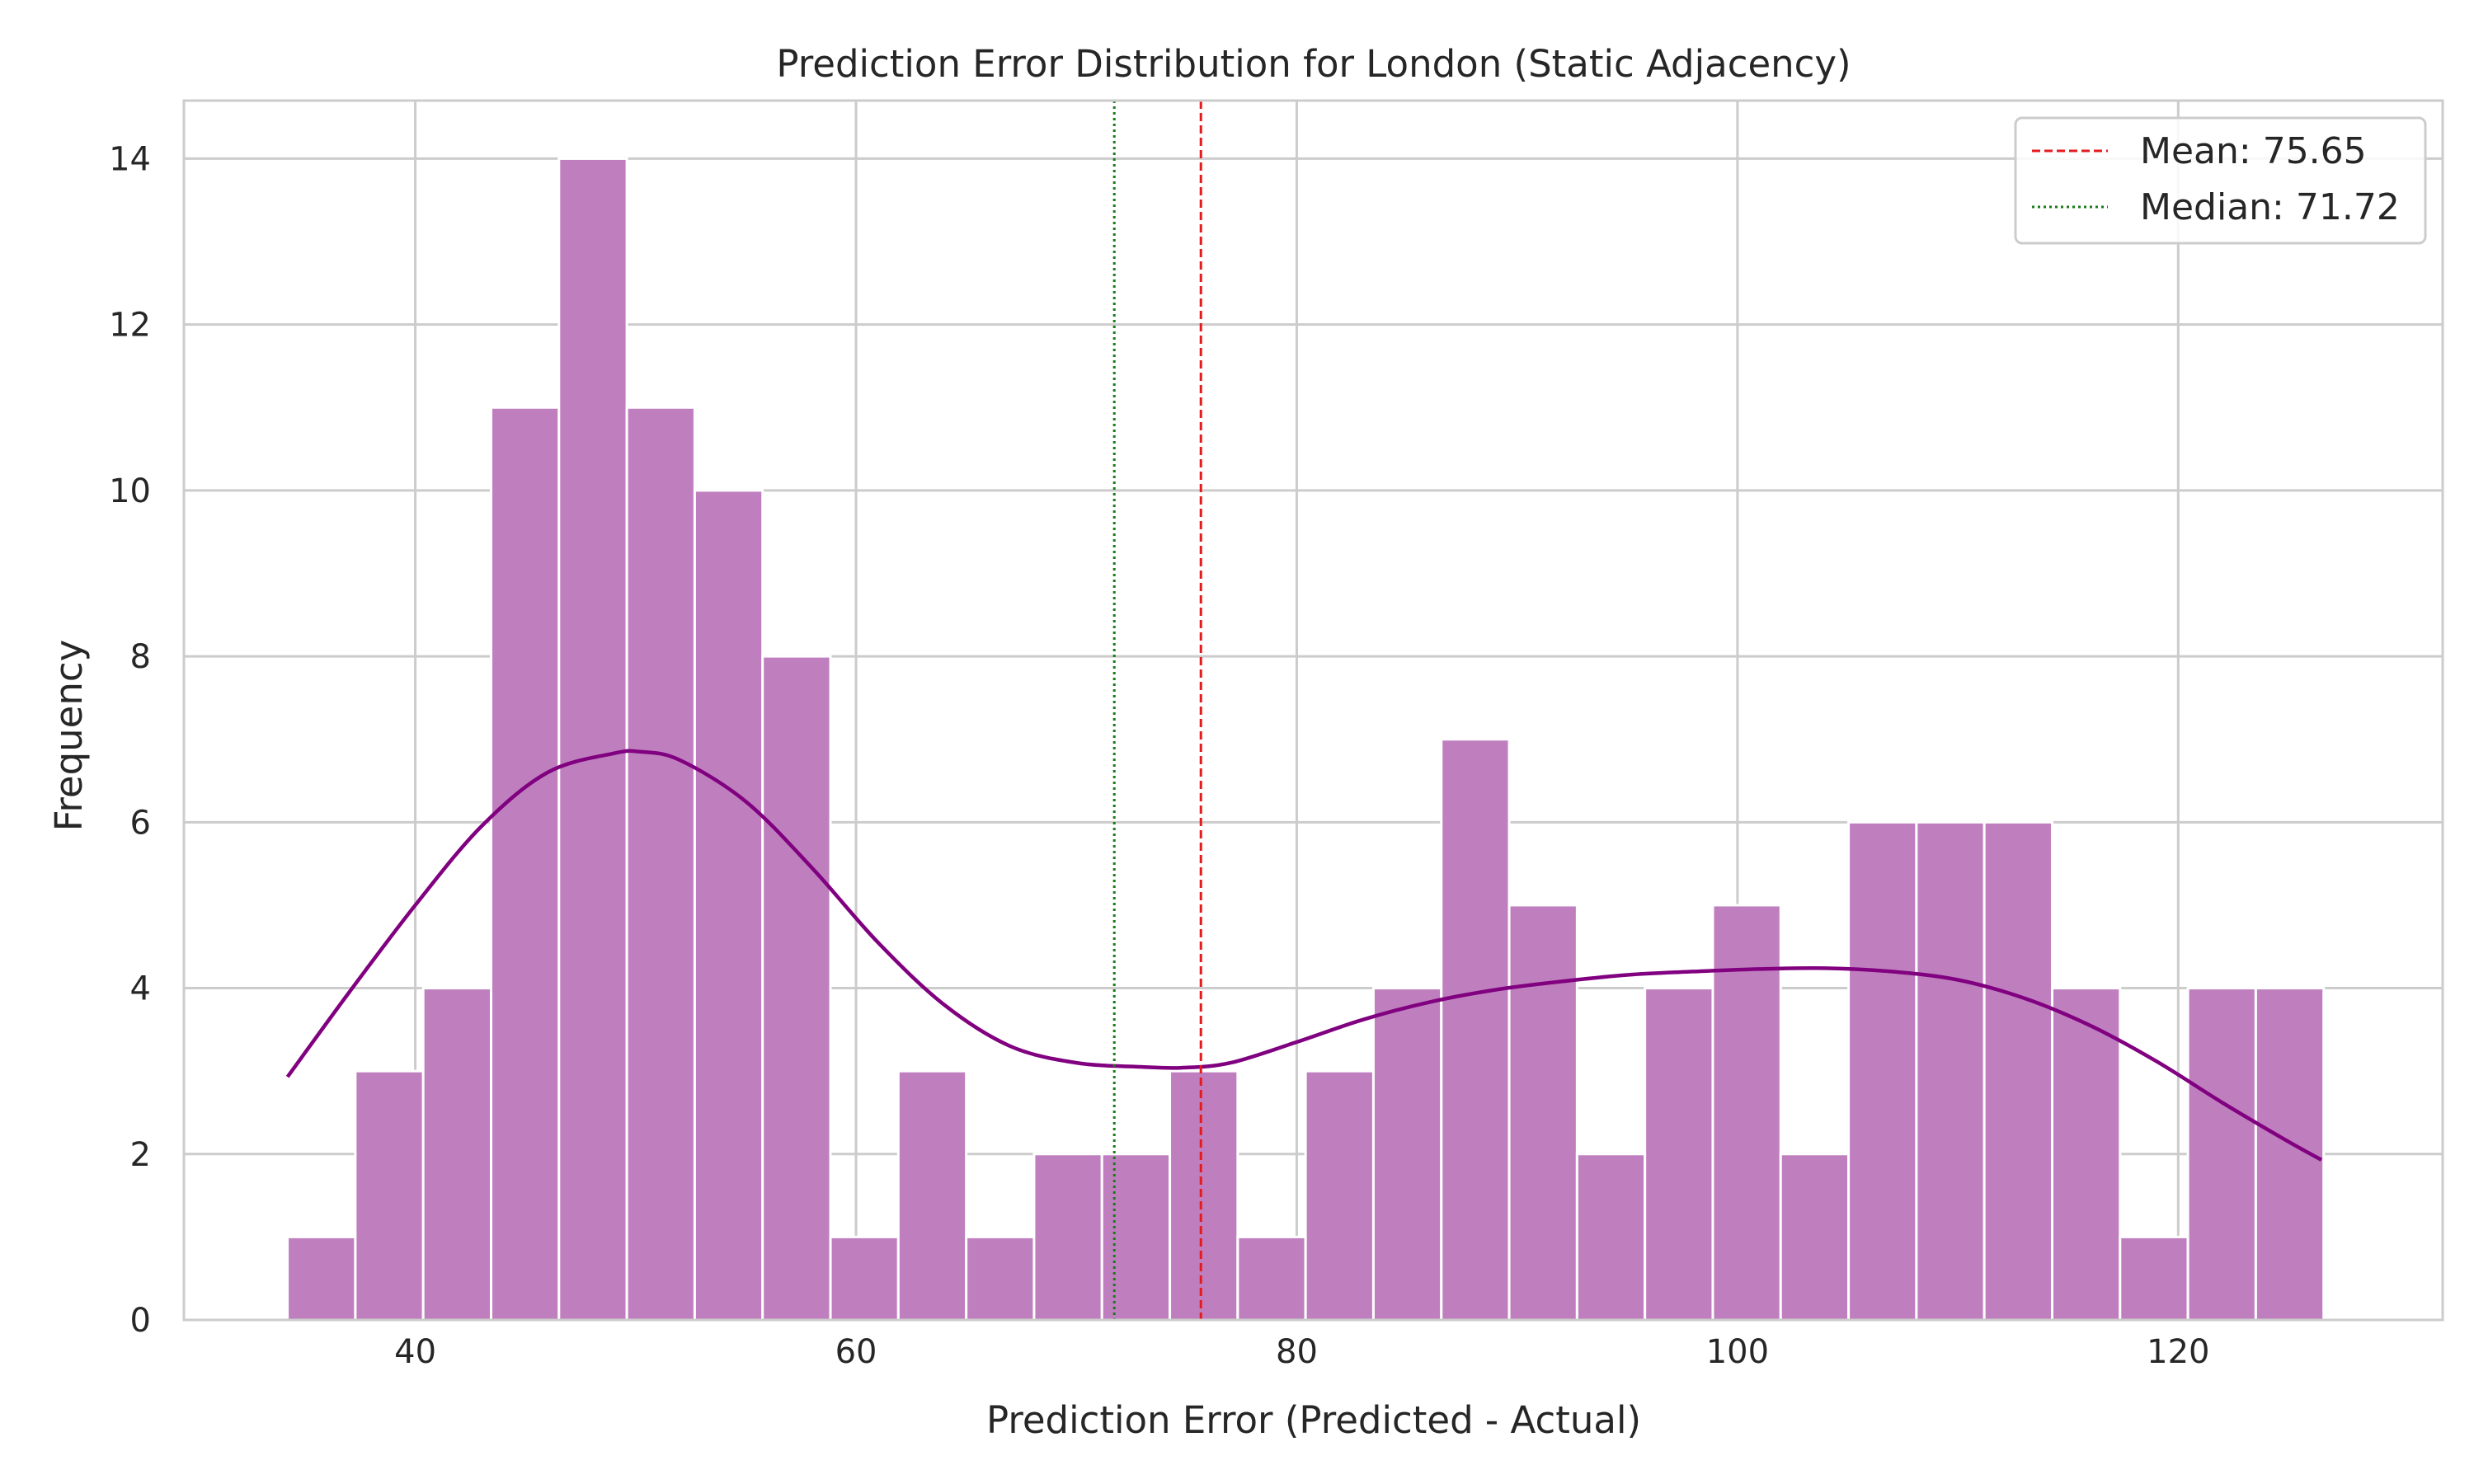  I want to click on y-tick-label: 8, so click(140, 657).